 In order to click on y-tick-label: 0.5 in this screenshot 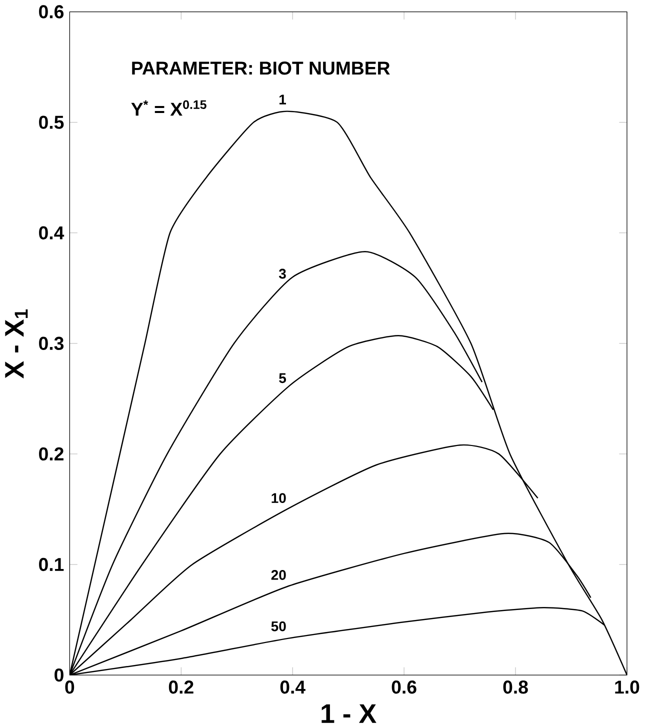, I will do `click(51, 122)`.